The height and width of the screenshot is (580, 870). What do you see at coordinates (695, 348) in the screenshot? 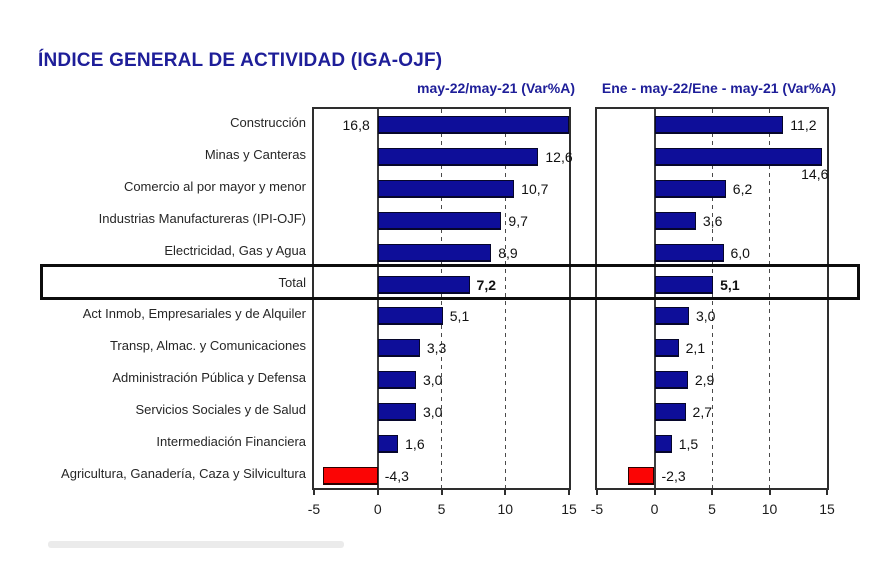
I see `value-label: 2,1` at bounding box center [695, 348].